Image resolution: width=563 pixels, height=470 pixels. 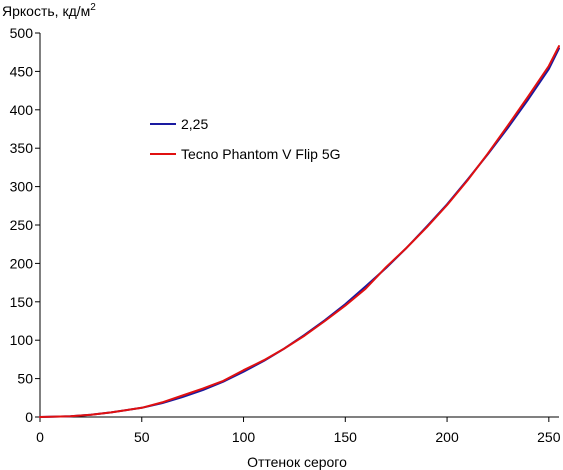 What do you see at coordinates (245, 139) in the screenshot?
I see `legend: 2,25 Tecno Phantom V Flip 5G` at bounding box center [245, 139].